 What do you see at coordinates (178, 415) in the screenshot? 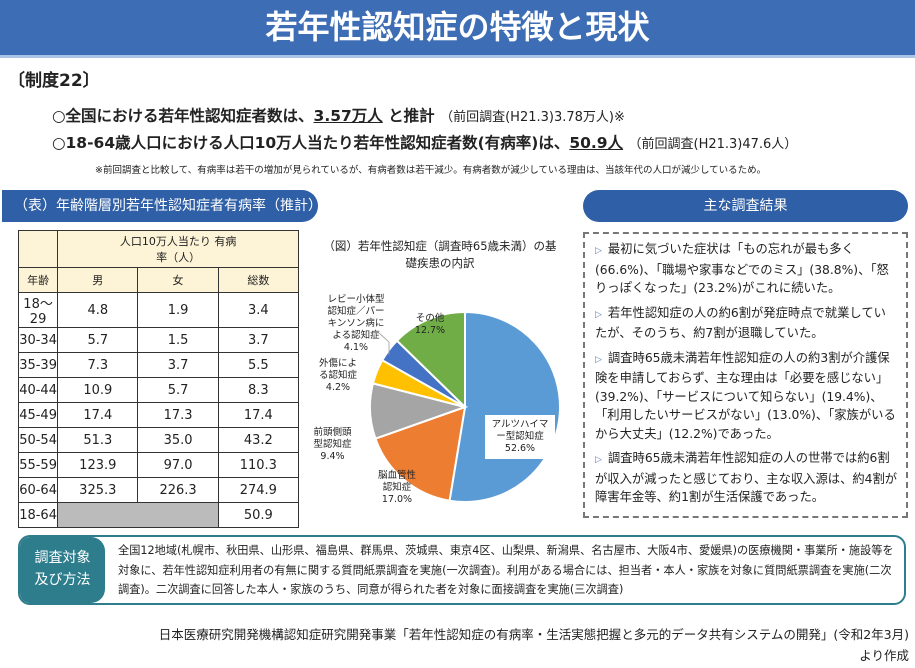
I see `table-cell: 17.3` at bounding box center [178, 415].